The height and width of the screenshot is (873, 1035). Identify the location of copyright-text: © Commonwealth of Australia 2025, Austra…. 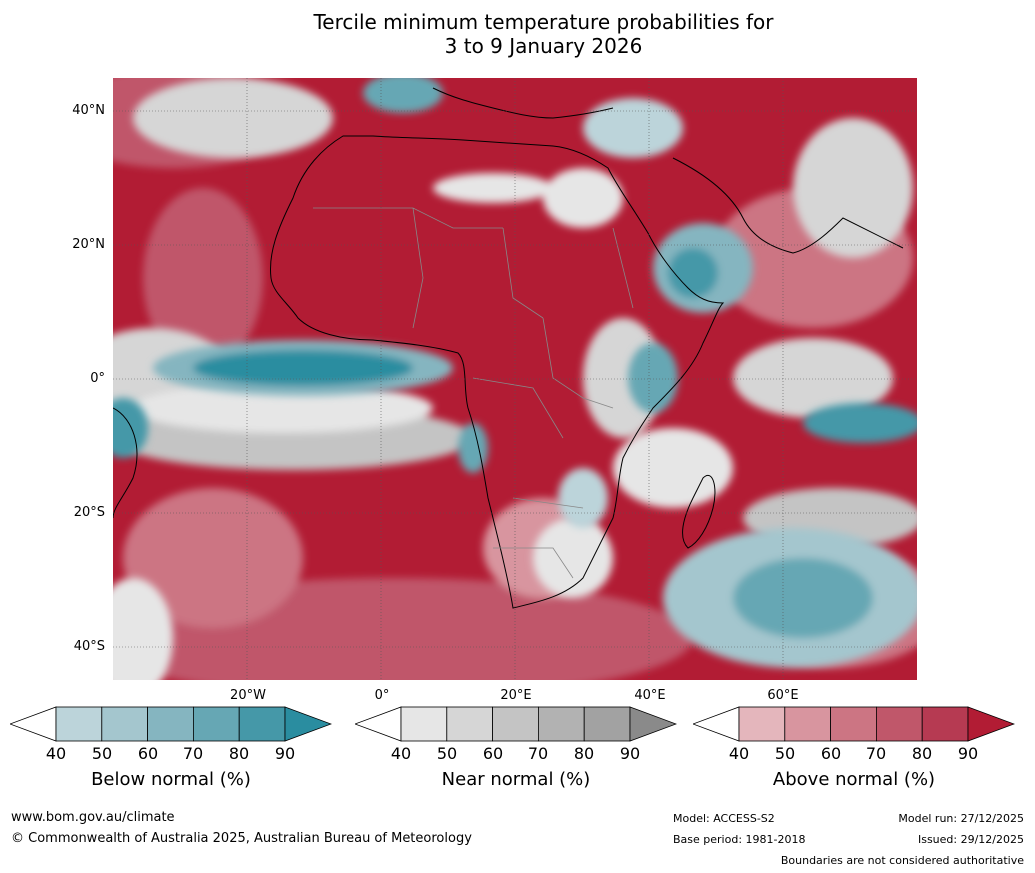
(241, 838).